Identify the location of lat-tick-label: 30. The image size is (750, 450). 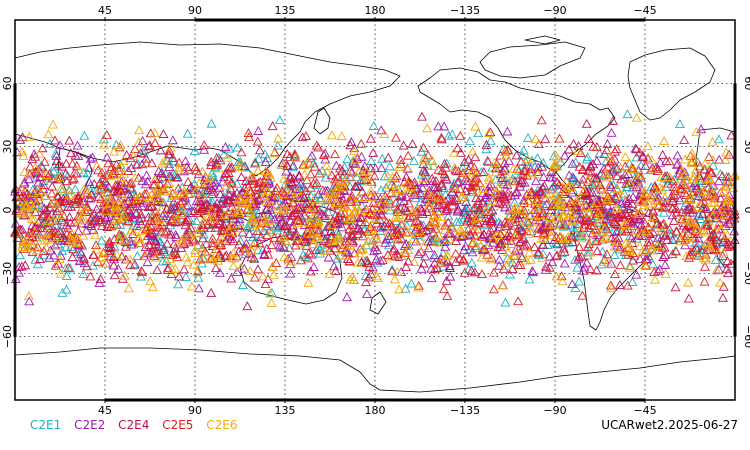
(7, 147).